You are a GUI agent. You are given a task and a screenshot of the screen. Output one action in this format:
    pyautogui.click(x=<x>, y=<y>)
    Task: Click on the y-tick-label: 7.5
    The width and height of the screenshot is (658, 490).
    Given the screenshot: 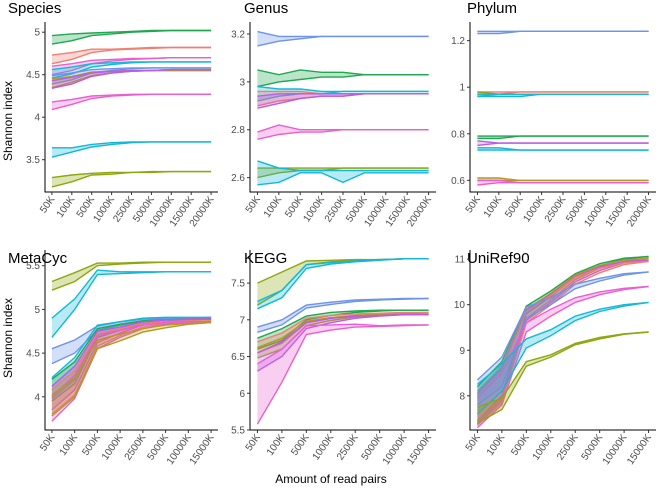 What is the action you would take?
    pyautogui.click(x=238, y=284)
    